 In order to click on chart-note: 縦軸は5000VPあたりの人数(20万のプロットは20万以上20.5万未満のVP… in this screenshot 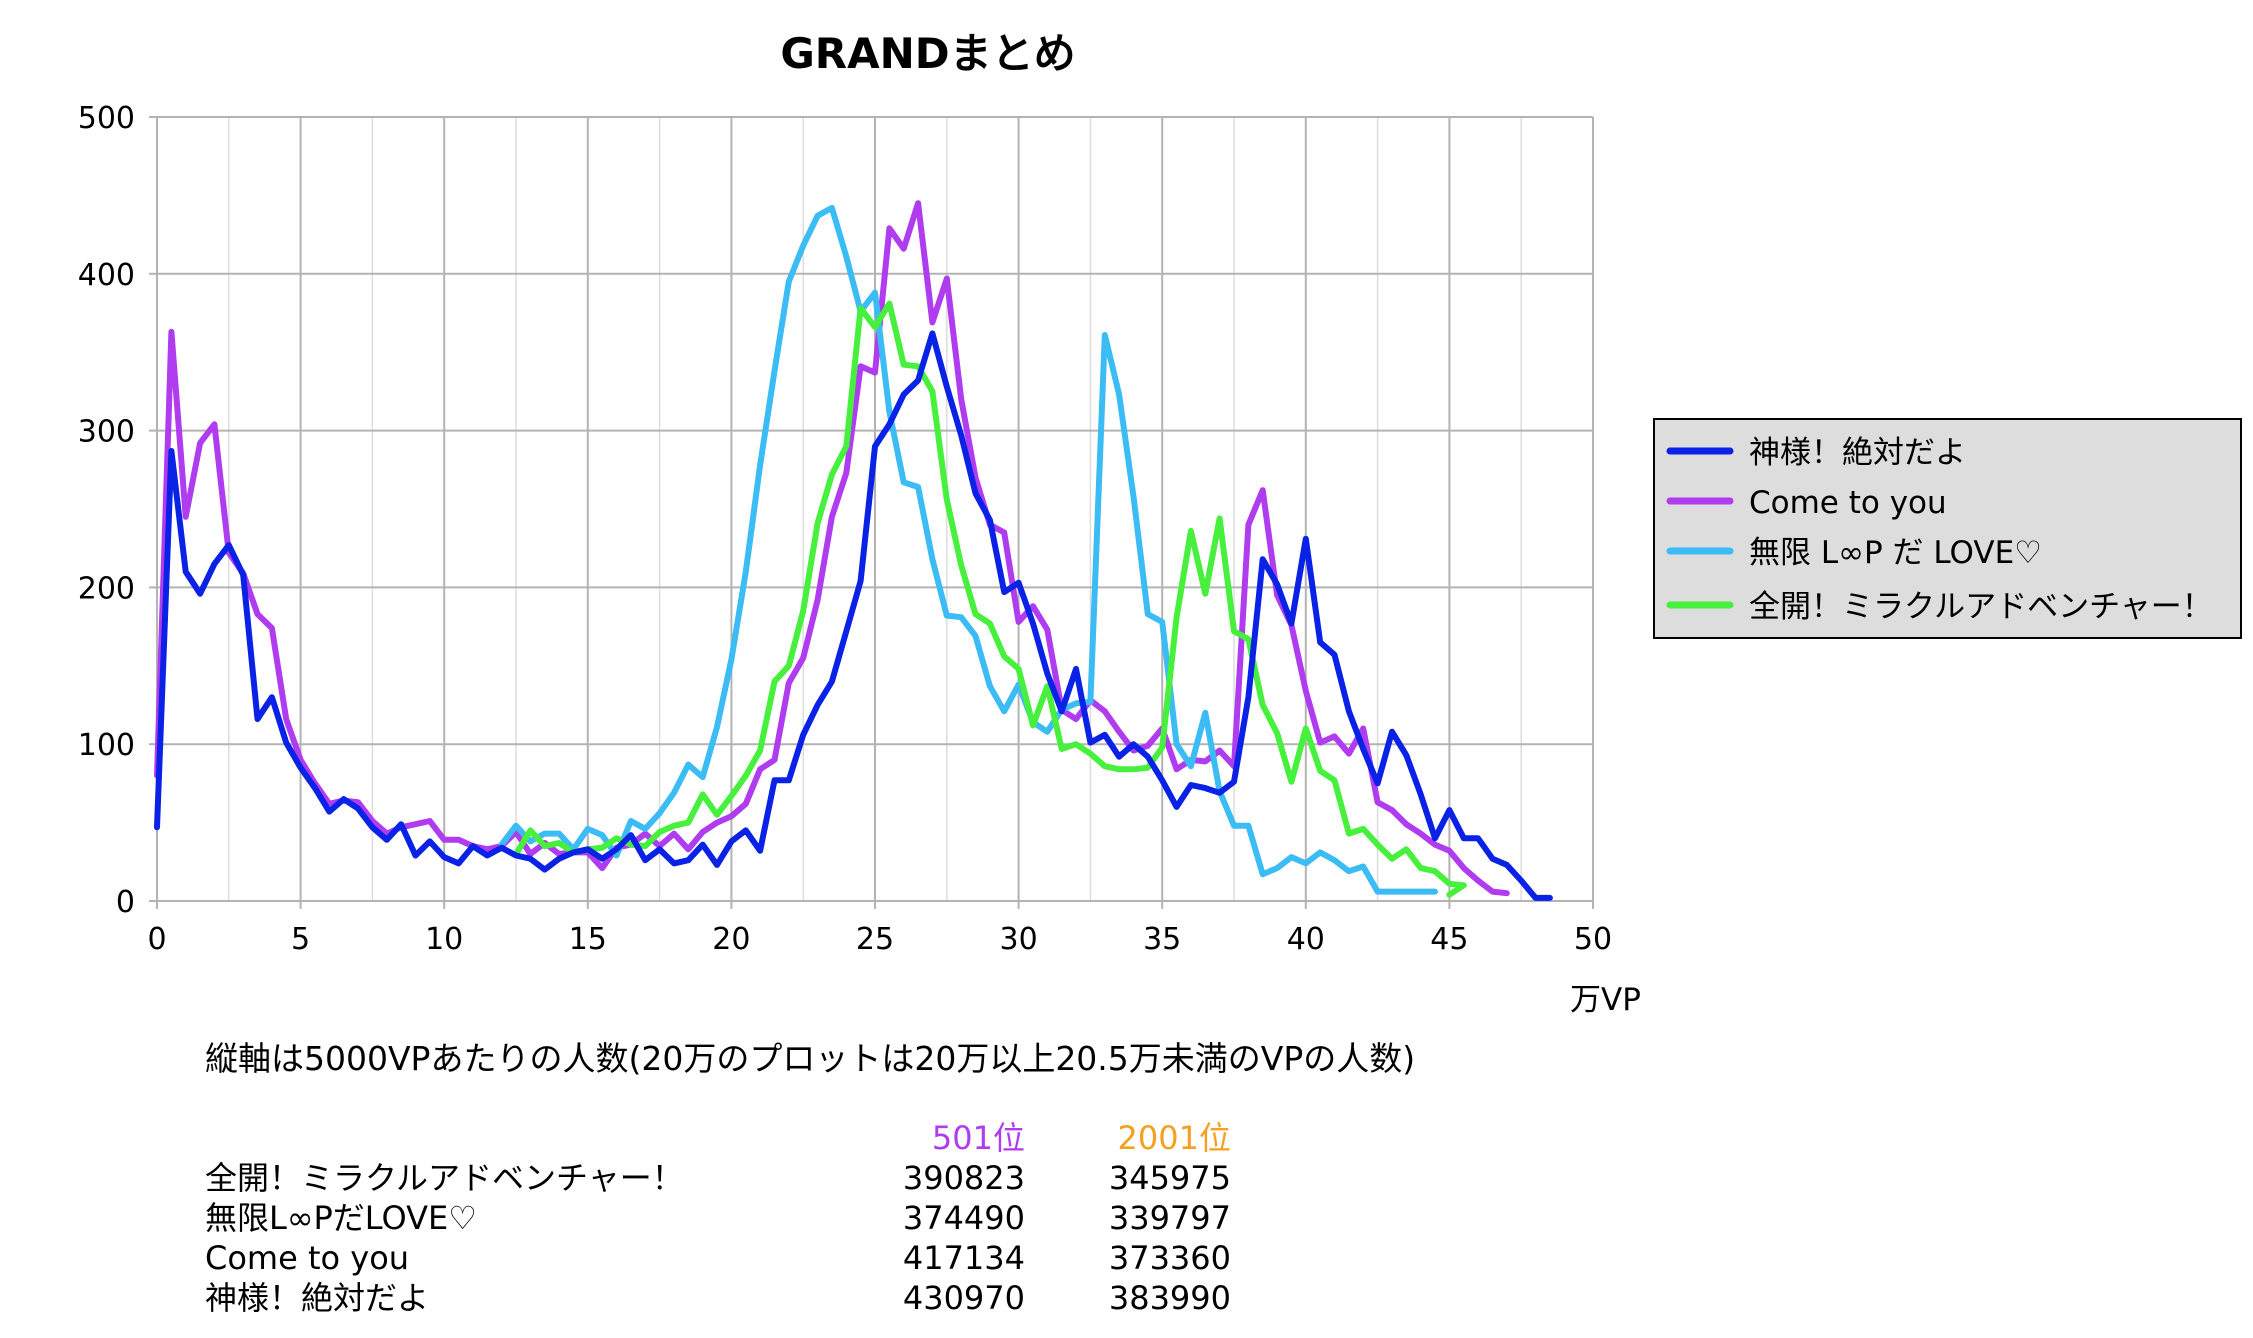, I will do `click(810, 1058)`.